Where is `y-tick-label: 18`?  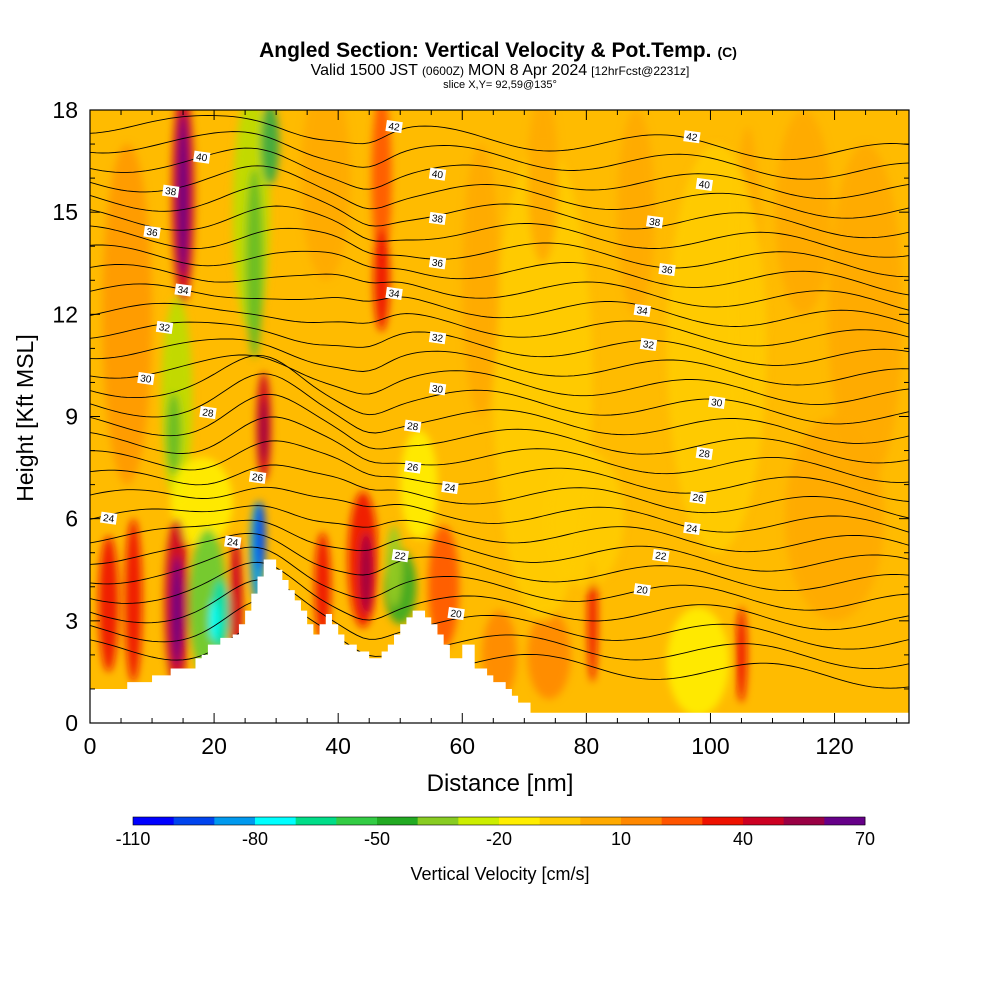
y-tick-label: 18 is located at coordinates (65, 110).